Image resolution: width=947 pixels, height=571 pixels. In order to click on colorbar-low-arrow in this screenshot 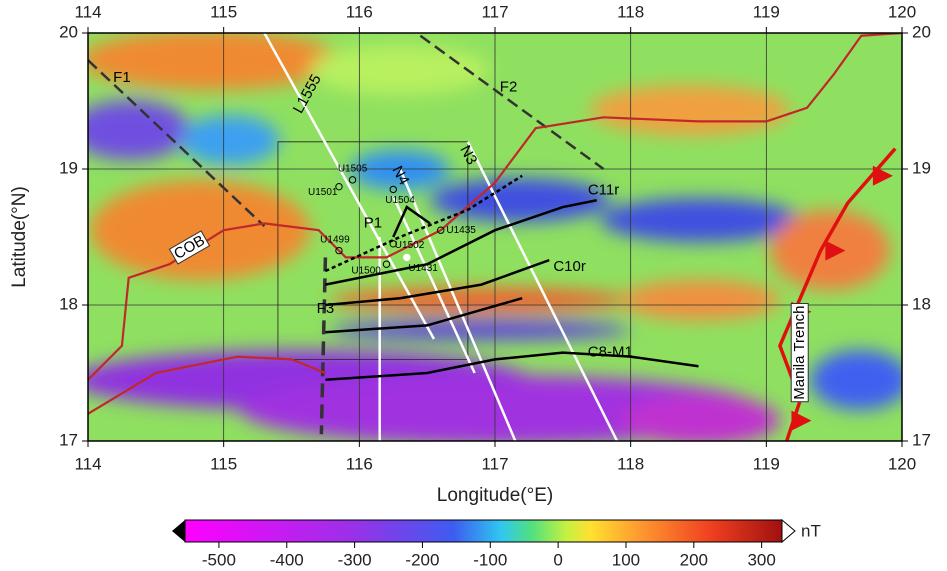, I will do `click(178, 531)`.